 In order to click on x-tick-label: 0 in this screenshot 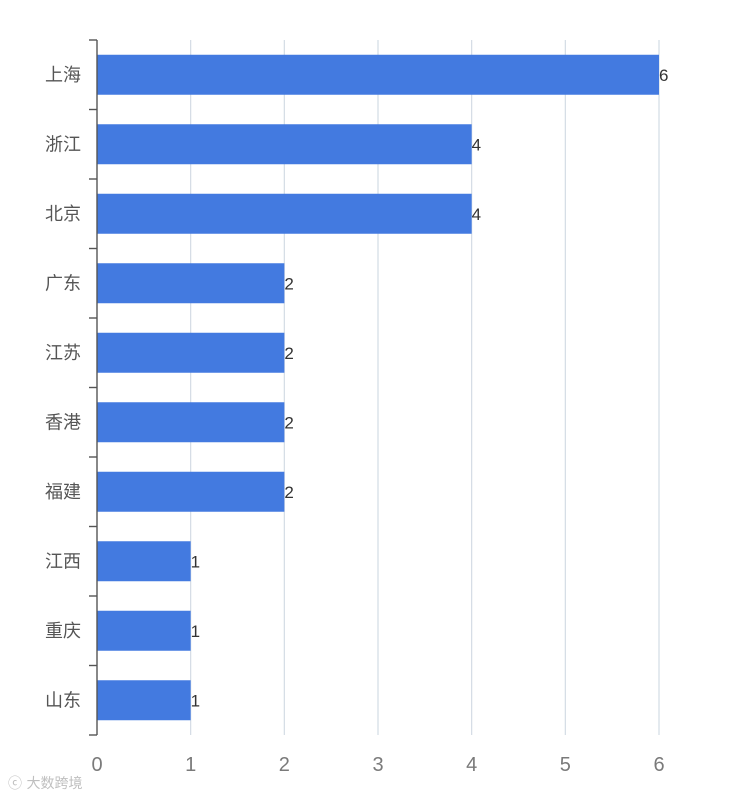, I will do `click(96, 765)`.